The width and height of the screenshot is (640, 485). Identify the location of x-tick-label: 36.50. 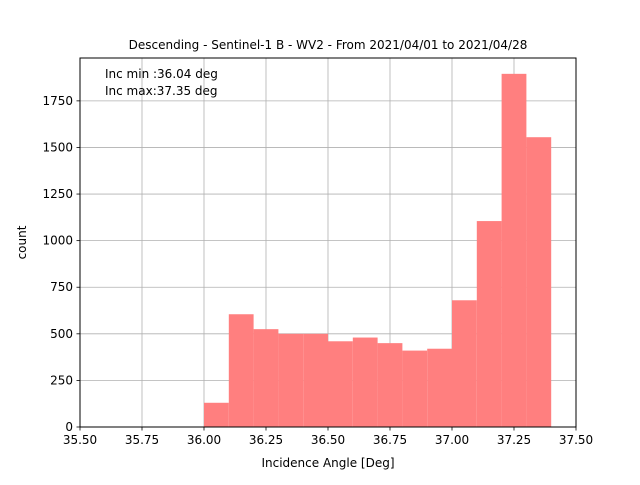
(328, 440).